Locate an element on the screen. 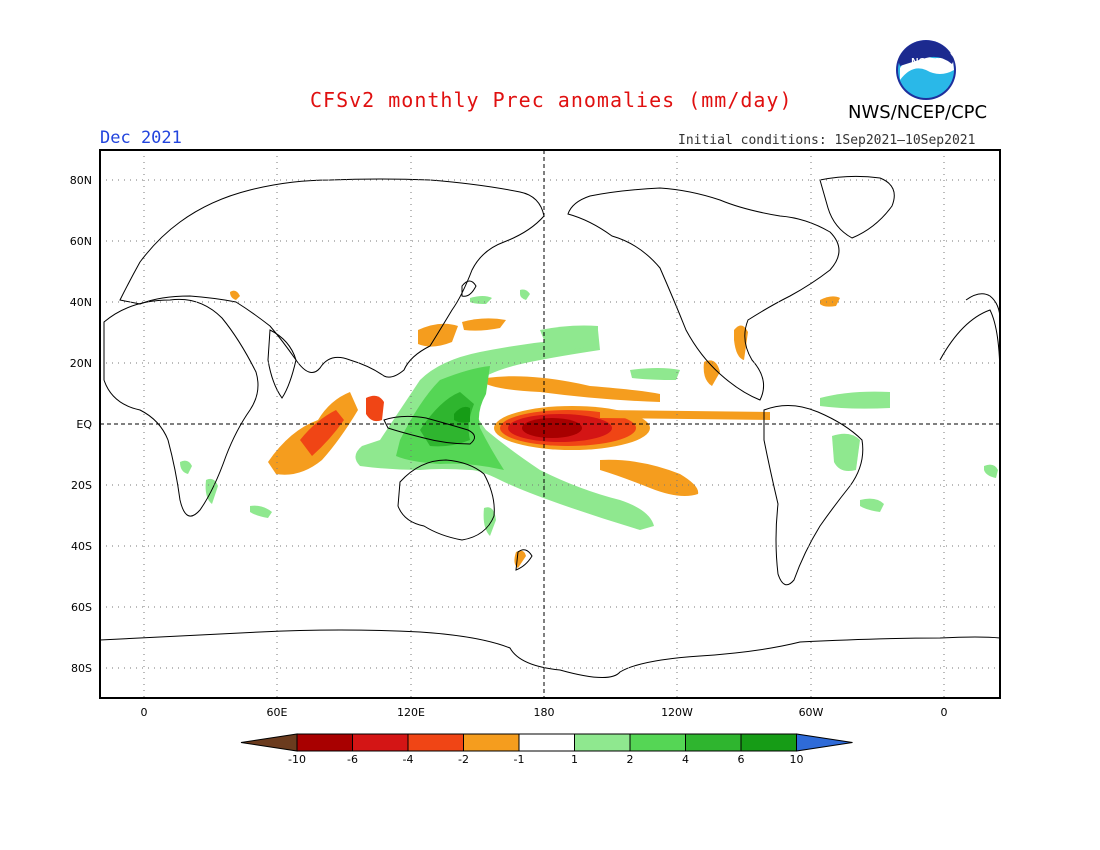  legend-tick-label: -2 is located at coordinates (463, 759).